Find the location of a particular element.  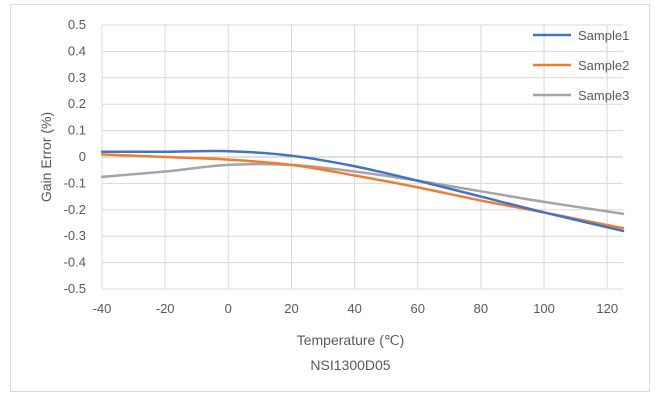

series-line-sample3 is located at coordinates (362, 189).